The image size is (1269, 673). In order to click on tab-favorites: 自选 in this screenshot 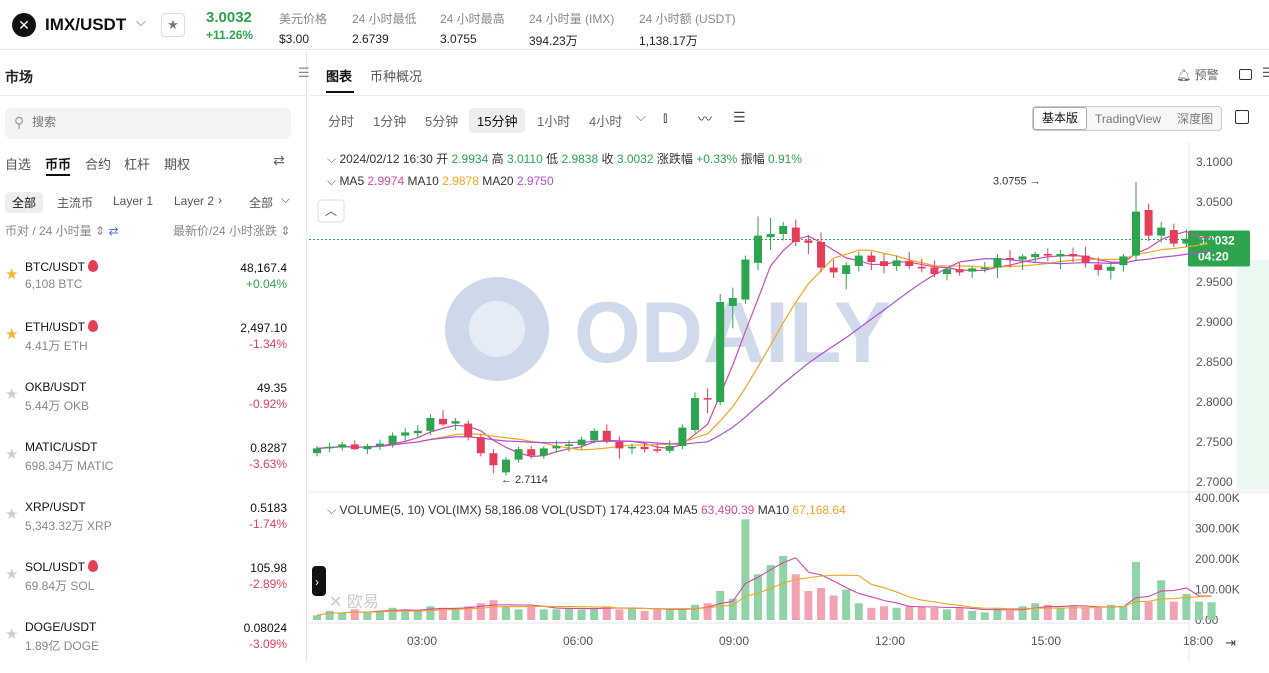, I will do `click(18, 164)`.